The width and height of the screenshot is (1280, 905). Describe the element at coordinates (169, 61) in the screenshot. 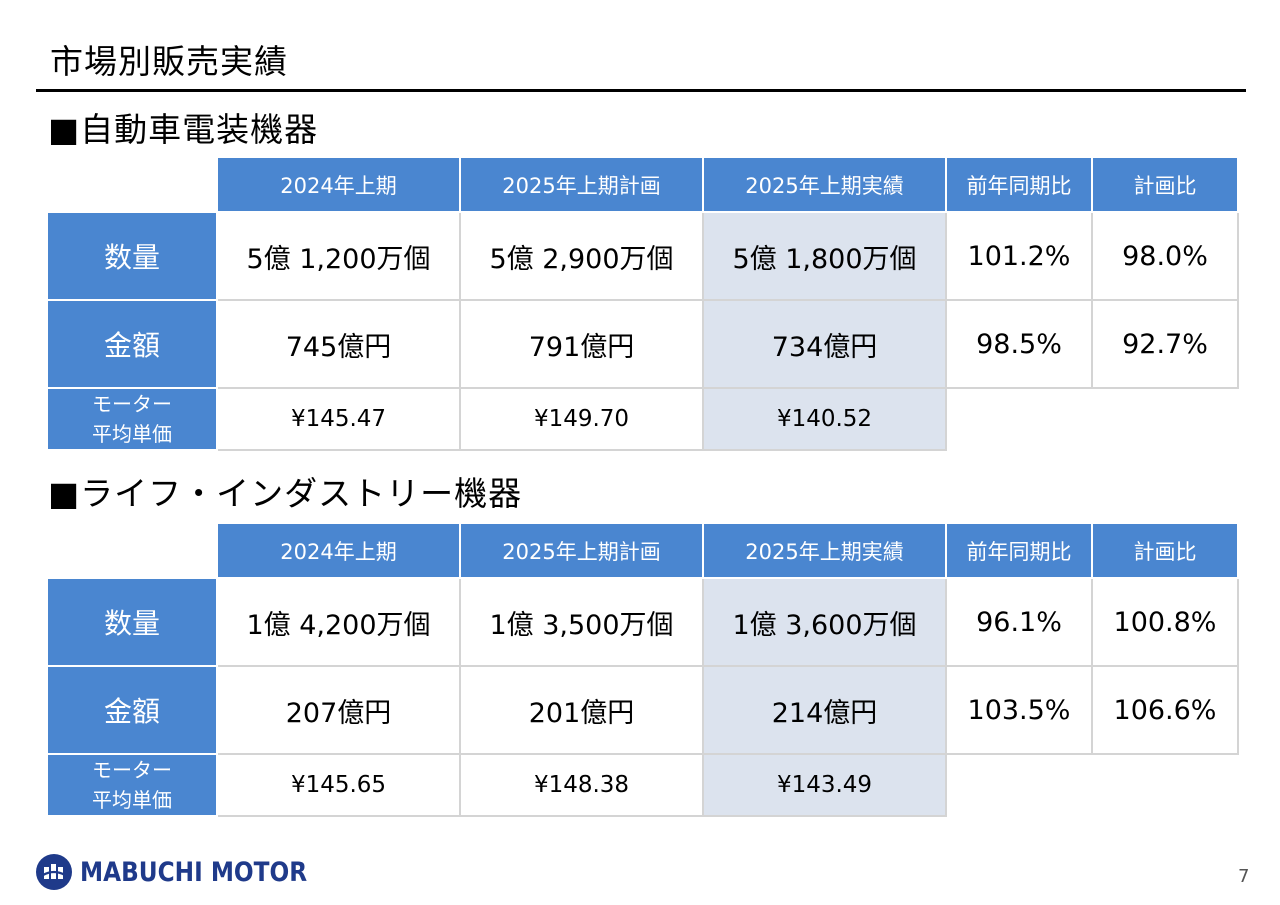

I see `page-title: 市場別販売実績` at that location.